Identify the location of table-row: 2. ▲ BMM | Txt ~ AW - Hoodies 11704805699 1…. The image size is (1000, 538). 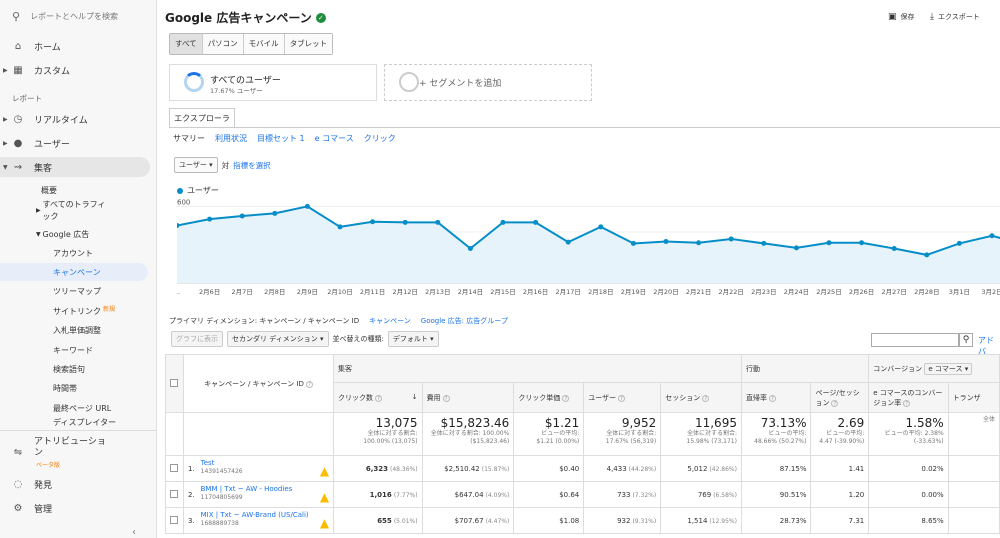
(582, 494).